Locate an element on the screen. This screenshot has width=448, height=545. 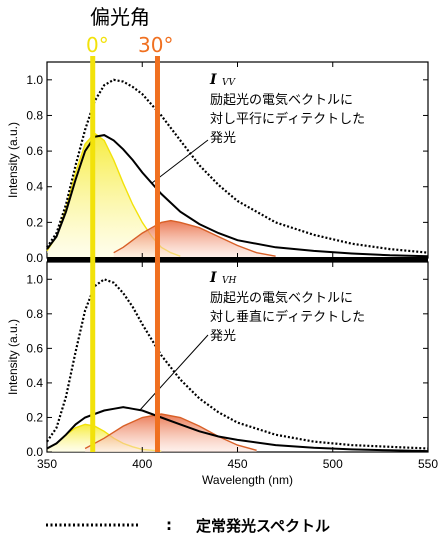
annotation-subscript: VH is located at coordinates (229, 281).